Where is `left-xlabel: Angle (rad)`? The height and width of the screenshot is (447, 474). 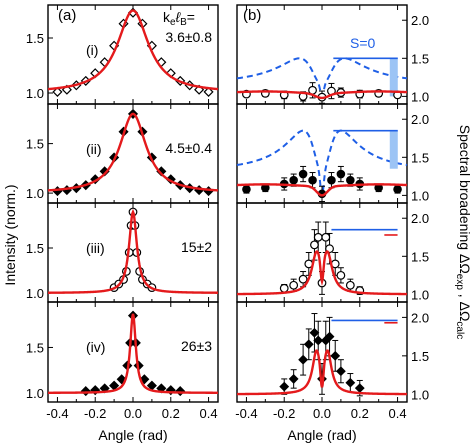
left-xlabel: Angle (rad) is located at coordinates (132, 435).